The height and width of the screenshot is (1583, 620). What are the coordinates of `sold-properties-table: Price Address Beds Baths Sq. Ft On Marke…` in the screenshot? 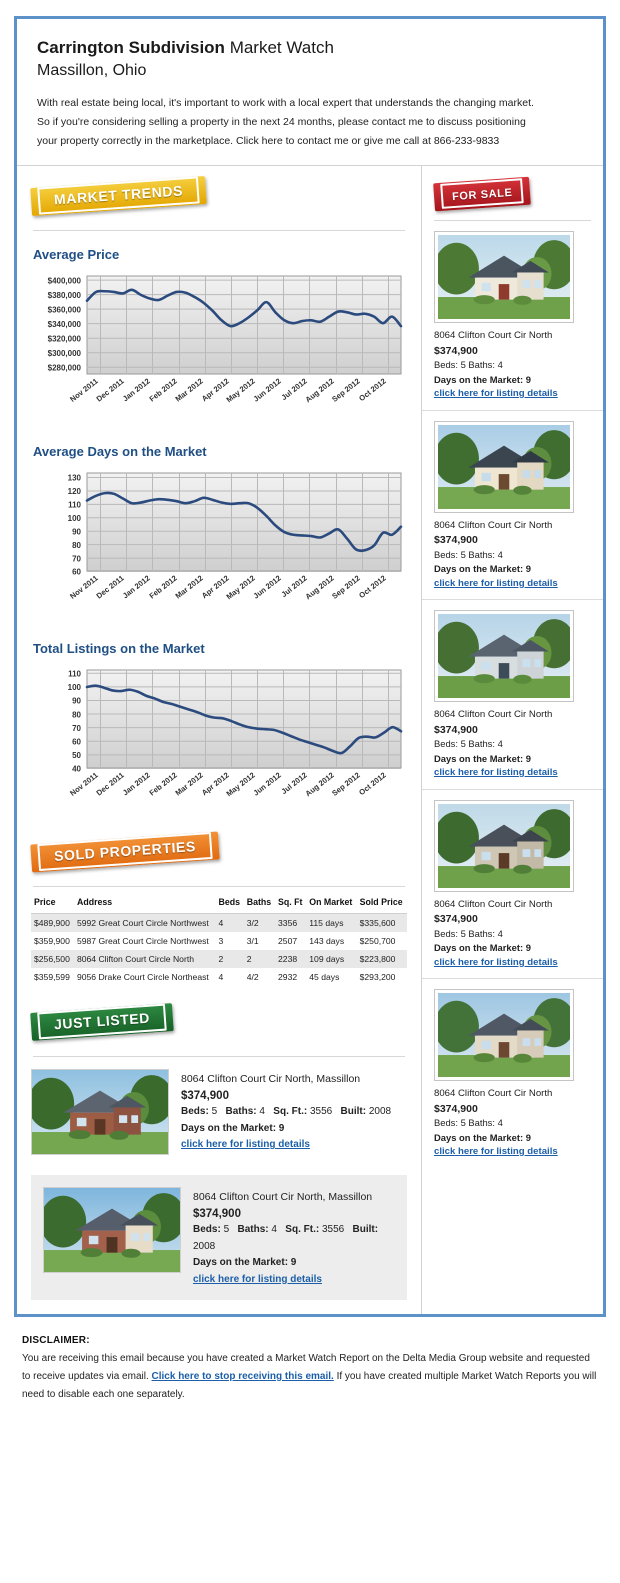 It's located at (219, 938).